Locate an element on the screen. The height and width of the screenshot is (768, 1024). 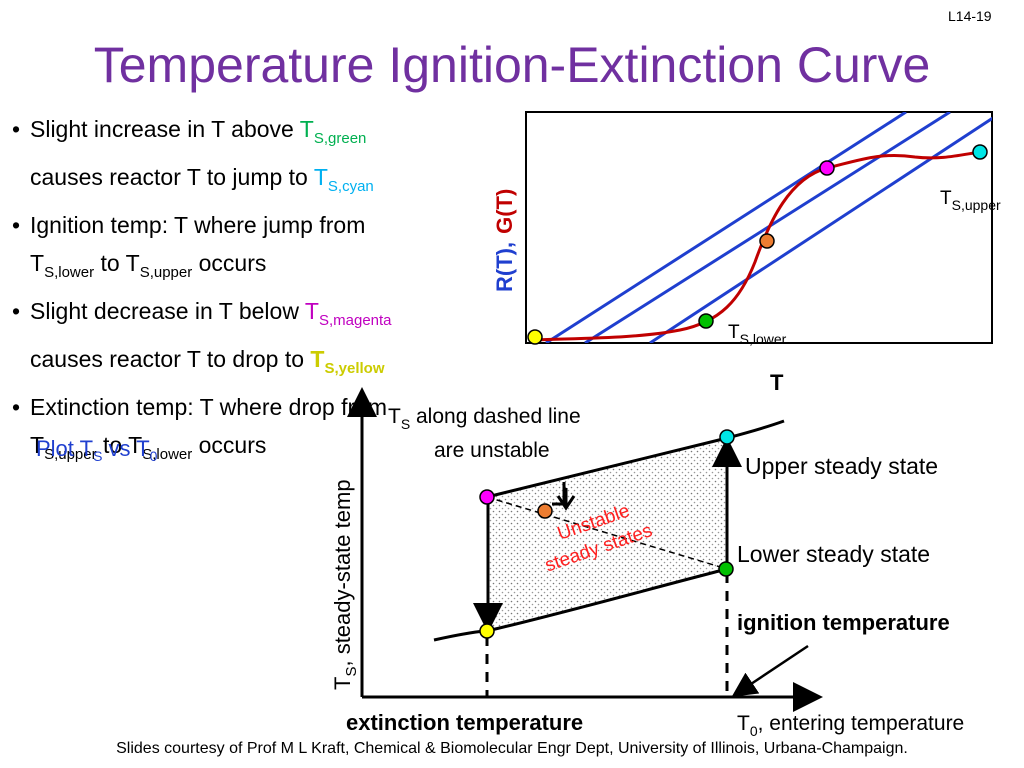
bullet-3-sub2: S,yellow is located at coordinates (354, 368).